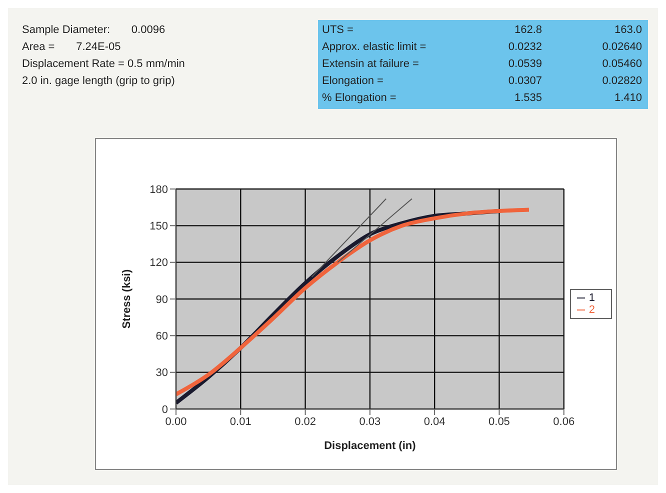  Describe the element at coordinates (371, 64) in the screenshot. I see `text: Extensin at failure =` at that location.